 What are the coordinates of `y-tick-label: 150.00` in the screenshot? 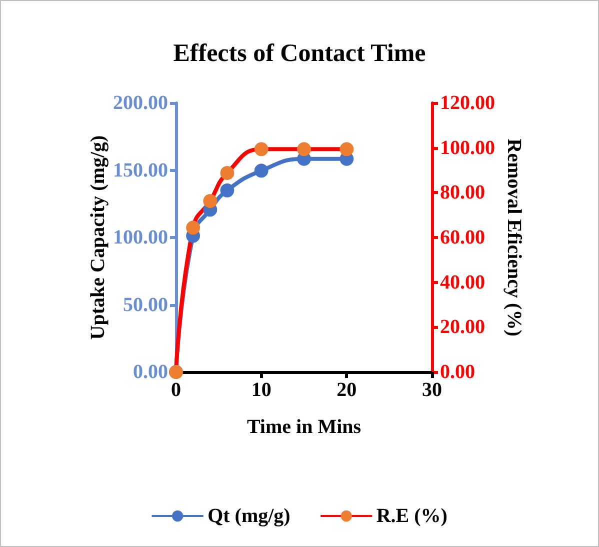 It's located at (140, 170).